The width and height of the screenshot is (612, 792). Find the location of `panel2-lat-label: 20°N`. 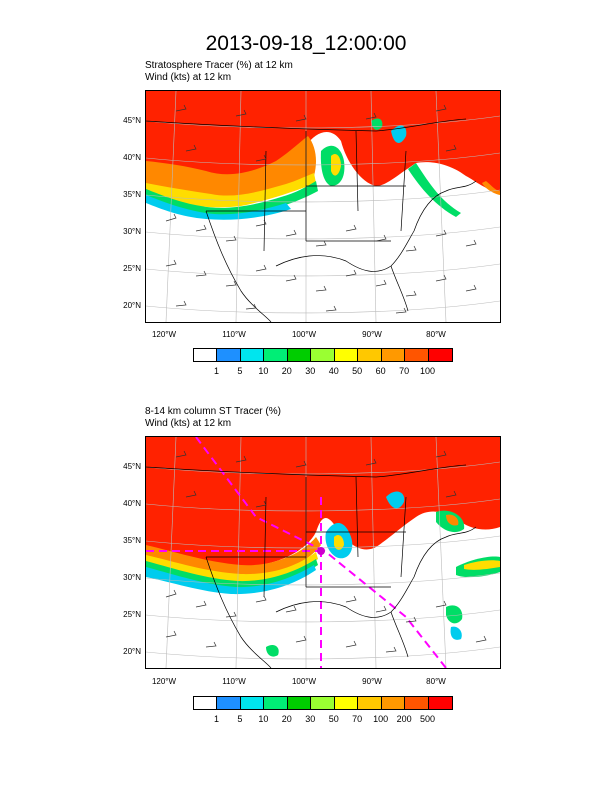

panel2-lat-label: 20°N is located at coordinates (132, 651).